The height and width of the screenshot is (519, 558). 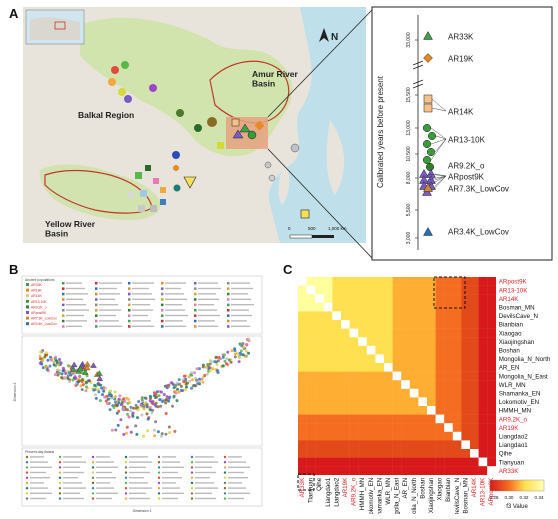 I want to click on scale-tick-0: 0, so click(x=289, y=228).